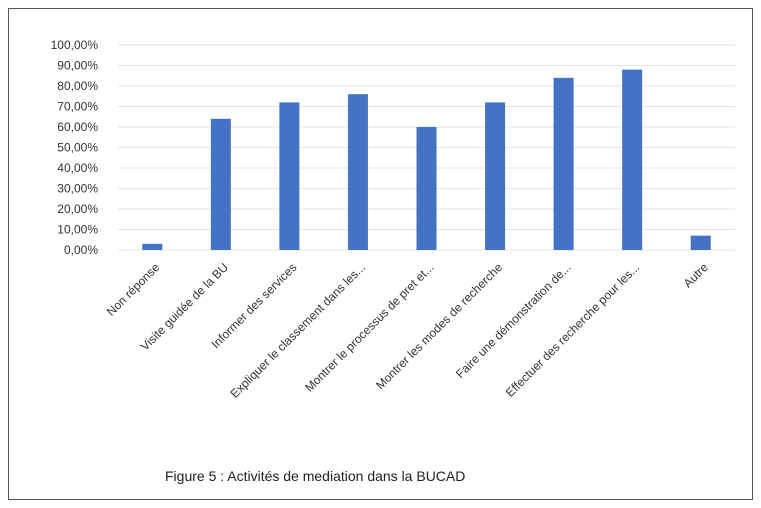 The width and height of the screenshot is (761, 508). Describe the element at coordinates (77, 168) in the screenshot. I see `y-tick-label: 40,00%` at that location.